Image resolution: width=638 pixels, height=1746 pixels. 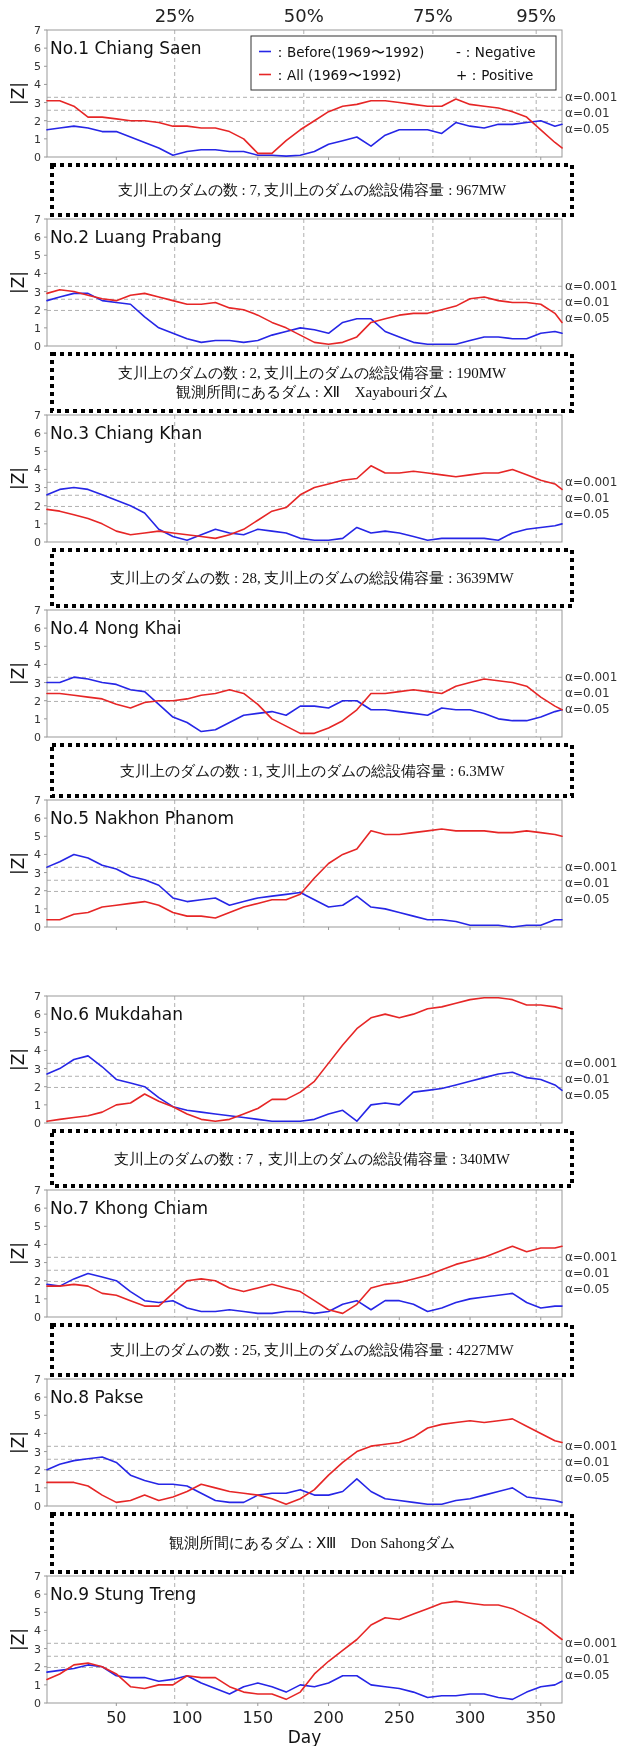 I want to click on annotation: 75%, so click(x=432, y=15).